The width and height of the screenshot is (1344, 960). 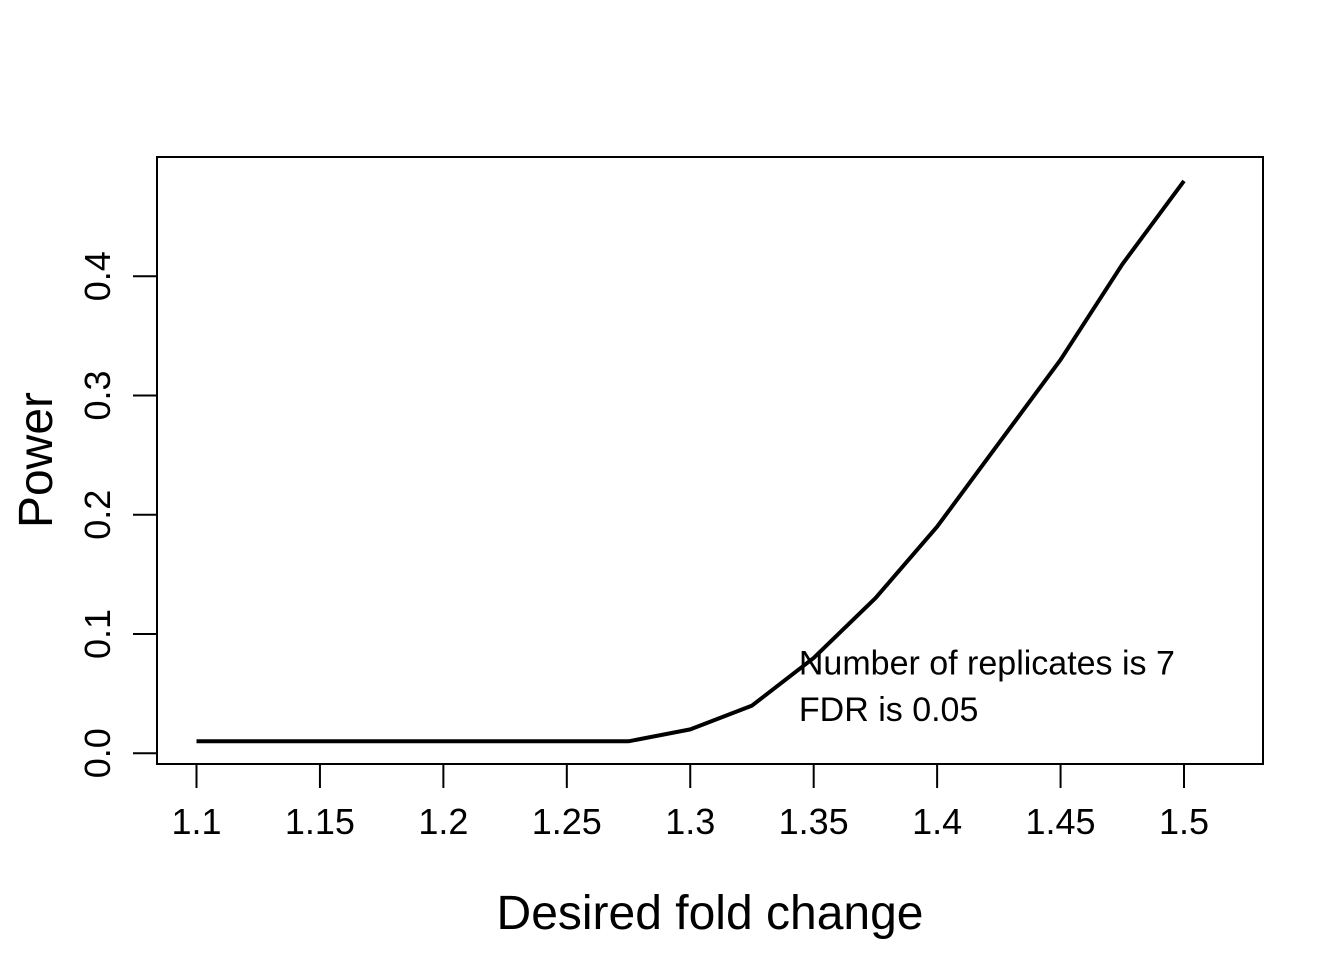 I want to click on x-axis: 1.1 1.15 1.2 1.25 1.3 1.35 1.4 1.45 1.5, so click(x=690, y=802).